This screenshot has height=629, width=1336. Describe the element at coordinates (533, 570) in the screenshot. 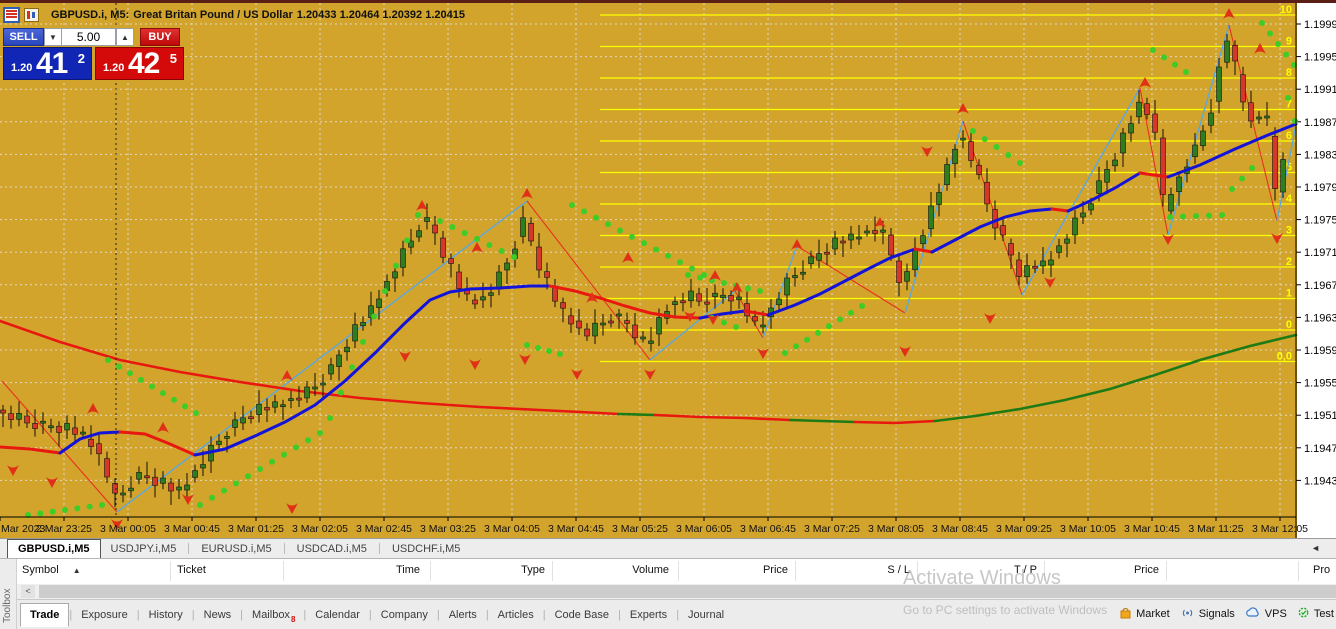

I see `column-header-type: Type` at that location.